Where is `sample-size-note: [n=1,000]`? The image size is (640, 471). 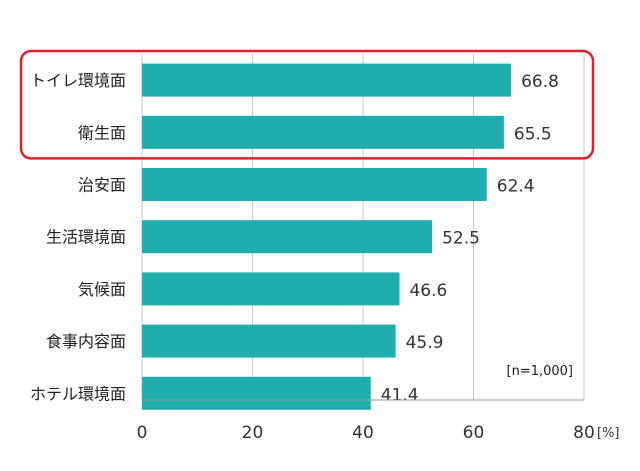 sample-size-note: [n=1,000] is located at coordinates (540, 371).